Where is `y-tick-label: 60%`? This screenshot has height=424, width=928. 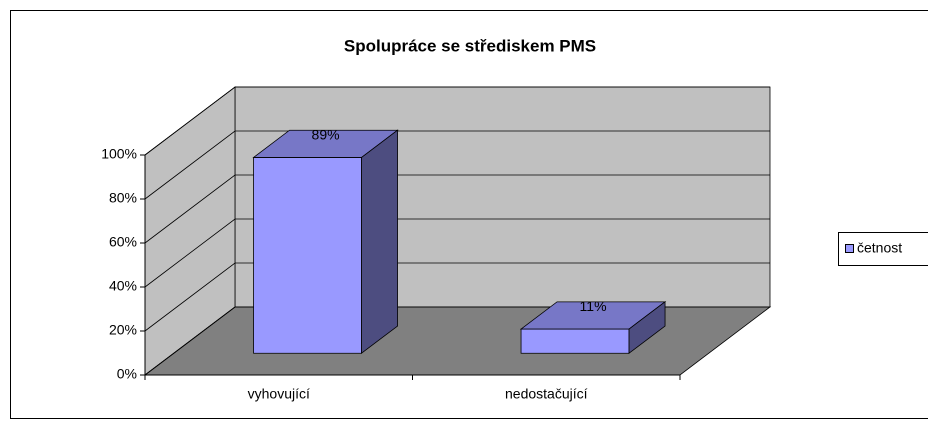 y-tick-label: 60% is located at coordinates (123, 242).